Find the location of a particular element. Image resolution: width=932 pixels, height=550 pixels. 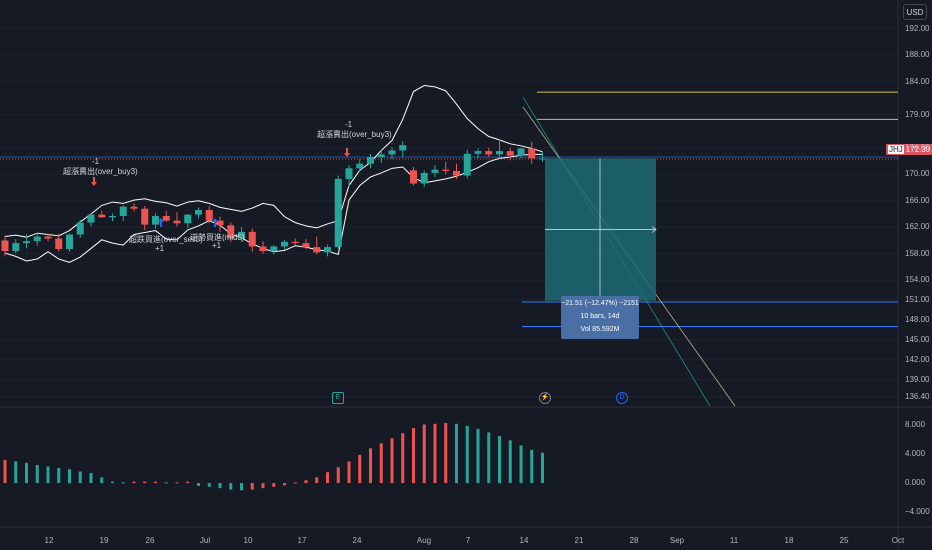

currency-button: USD is located at coordinates (915, 12).